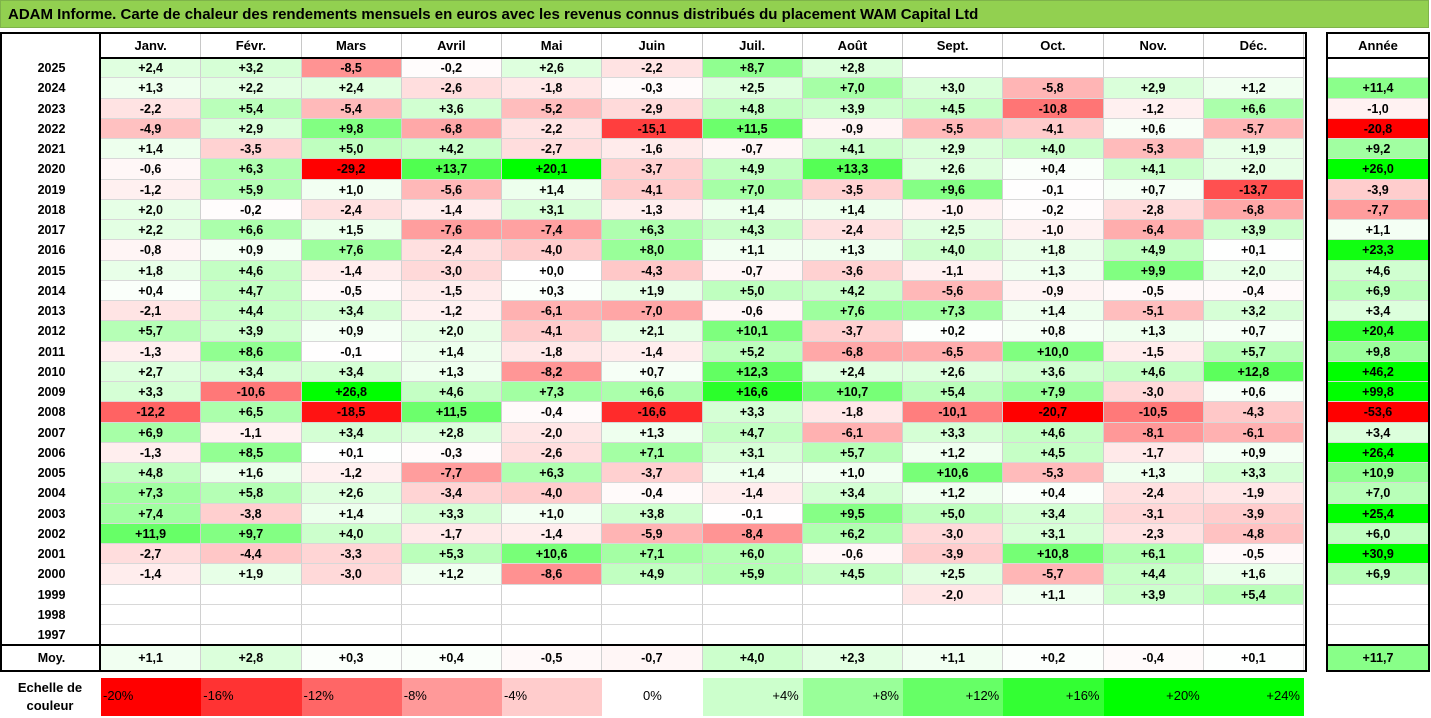 This screenshot has width=1431, height=718. Describe the element at coordinates (1053, 88) in the screenshot. I see `heatmap-cell: -5,8` at that location.